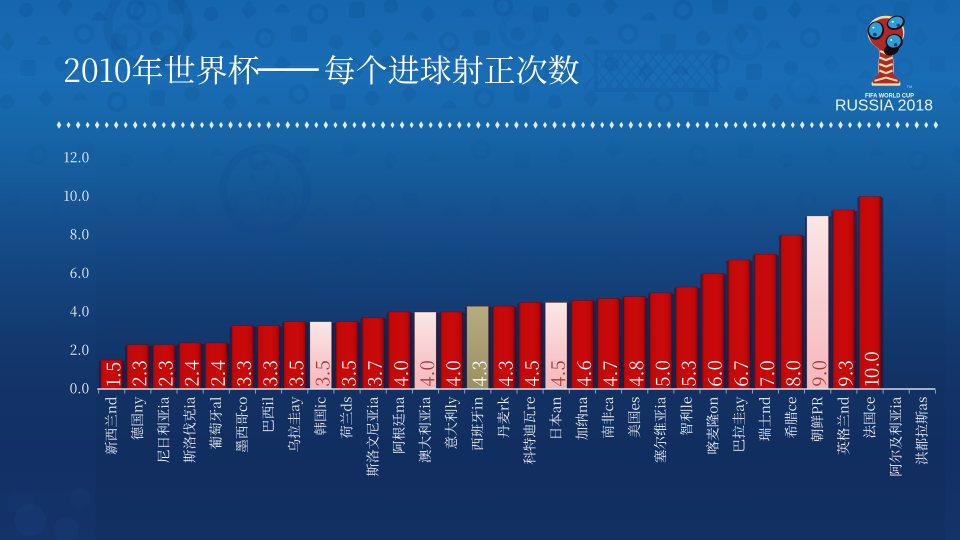  Describe the element at coordinates (889, 95) in the screenshot. I see `svg-text: FIFA WORLD CUP` at that location.